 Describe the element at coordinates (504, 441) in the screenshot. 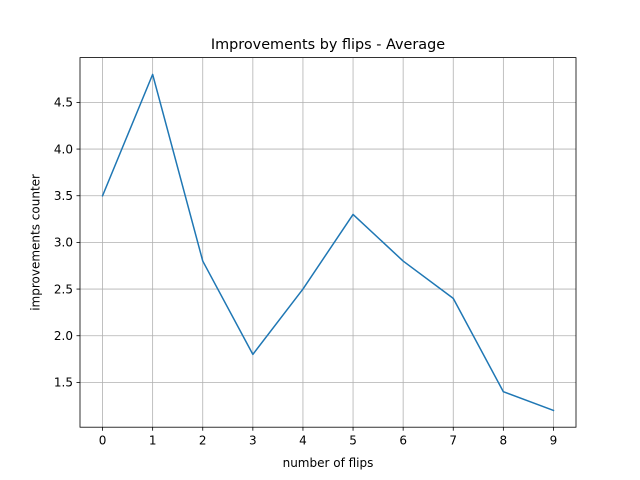

I see `x-tick-label: 8` at that location.